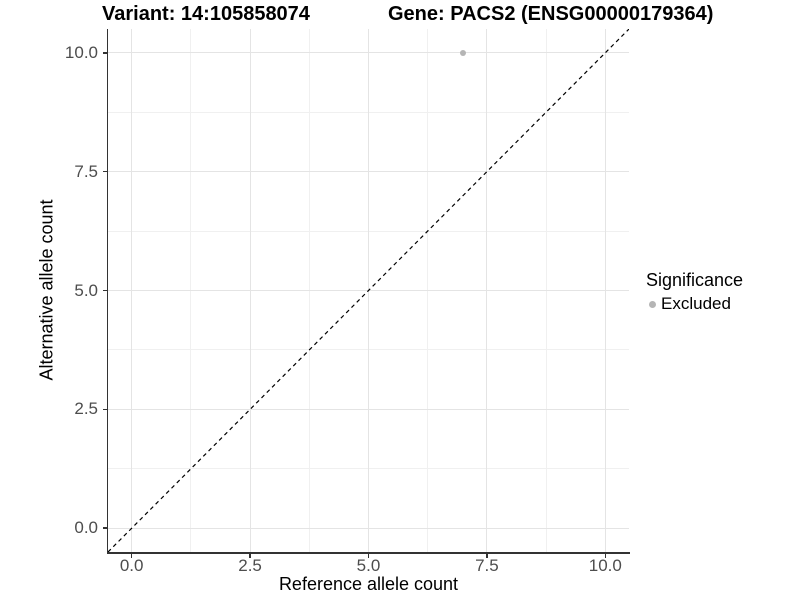 The image size is (800, 600). What do you see at coordinates (81, 52) in the screenshot?
I see `y-tick-label: 10.0` at bounding box center [81, 52].